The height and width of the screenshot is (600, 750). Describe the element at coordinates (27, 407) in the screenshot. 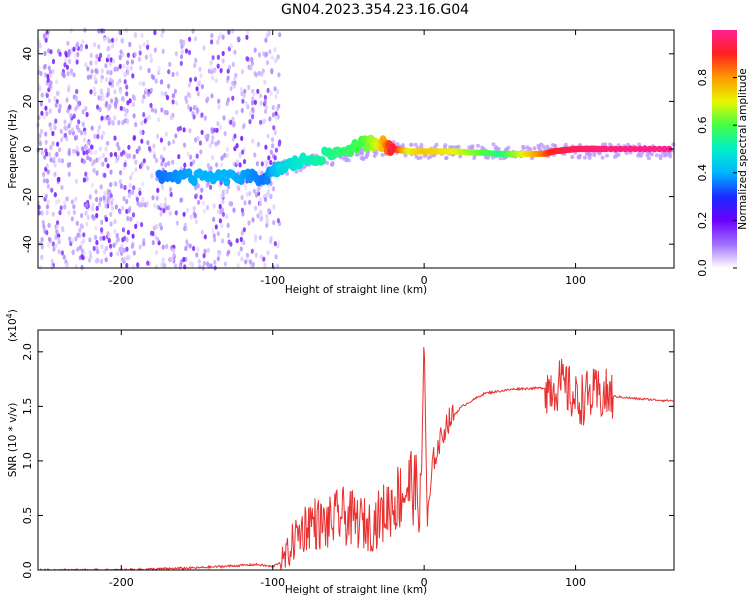

I see `svg-text: 1.5` at that location.